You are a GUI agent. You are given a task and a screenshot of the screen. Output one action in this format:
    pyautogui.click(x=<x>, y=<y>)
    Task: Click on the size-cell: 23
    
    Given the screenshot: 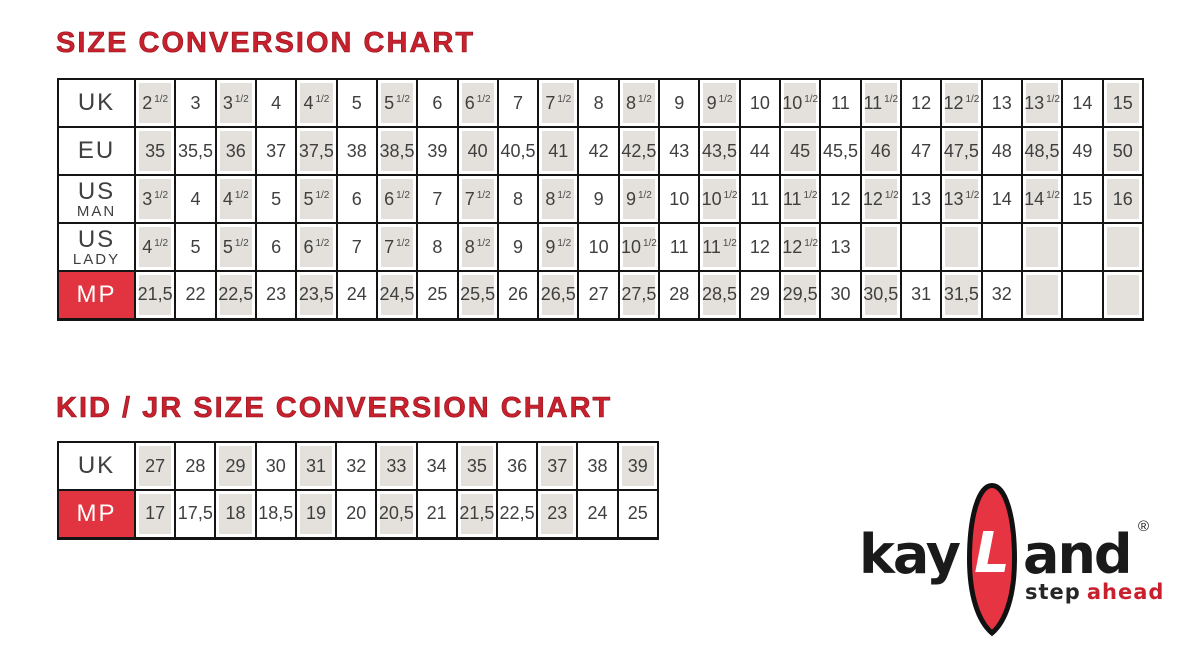 What is the action you would take?
    pyautogui.click(x=557, y=514)
    